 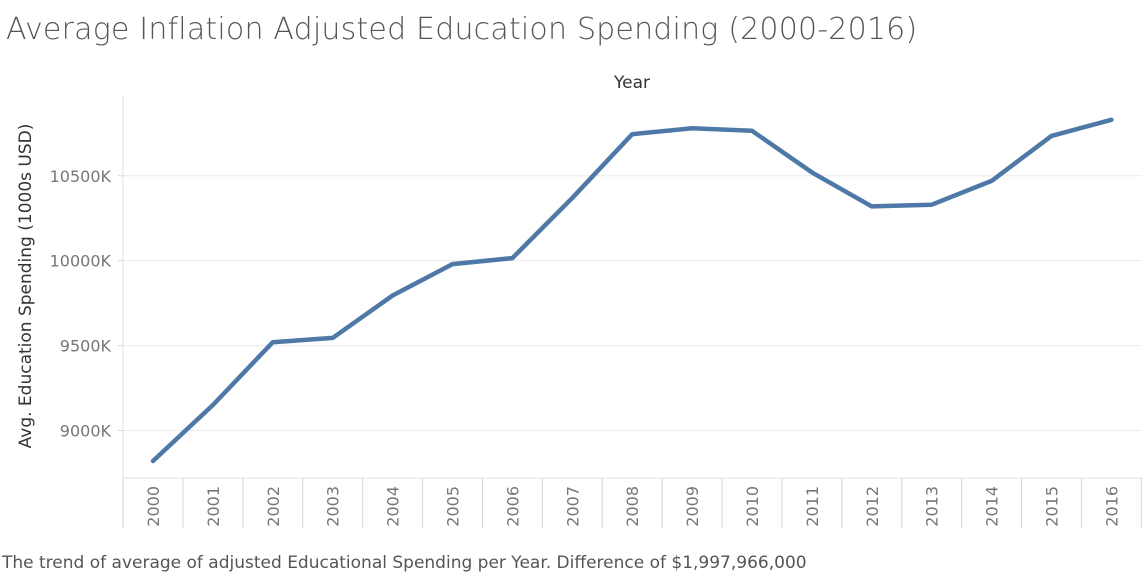 What do you see at coordinates (87, 287) in the screenshot?
I see `y-axis-ticks: 9000K 9500K 10000K 10500K` at bounding box center [87, 287].